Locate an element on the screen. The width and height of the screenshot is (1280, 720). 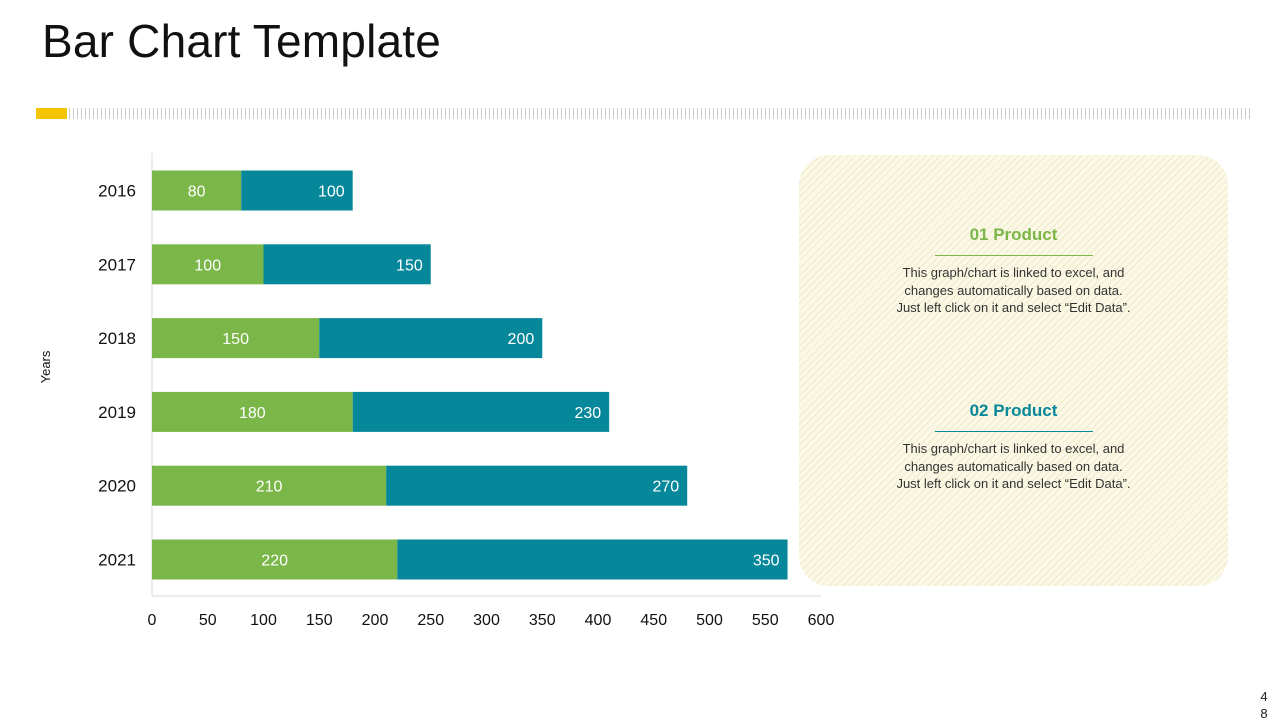
data-label: 220 is located at coordinates (274, 561).